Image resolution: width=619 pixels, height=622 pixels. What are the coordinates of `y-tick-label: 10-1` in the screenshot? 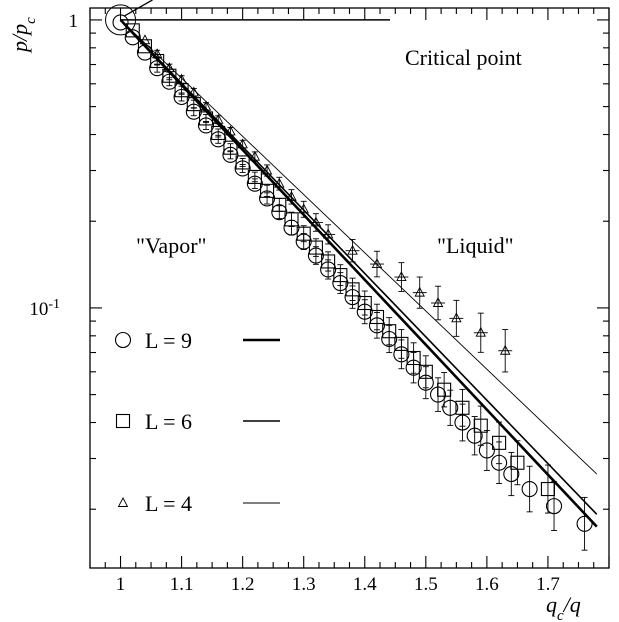 It's located at (44, 308).